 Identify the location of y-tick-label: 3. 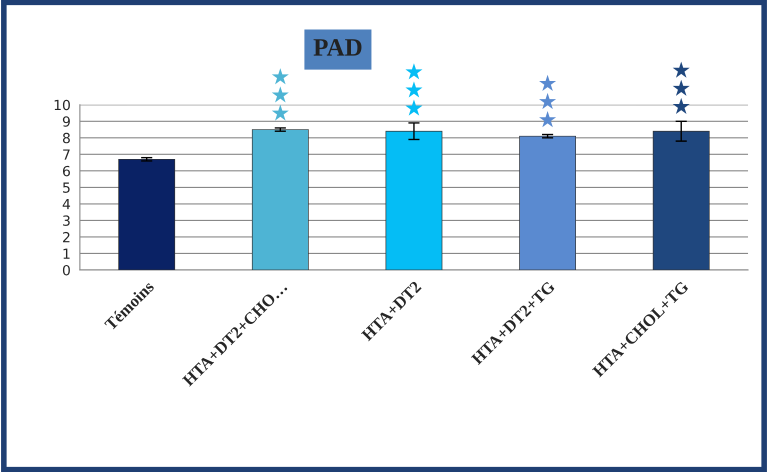
(66, 220).